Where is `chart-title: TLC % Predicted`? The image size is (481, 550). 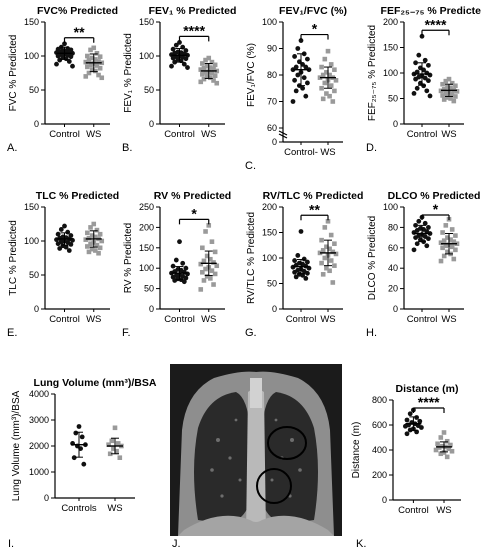 chart-title: TLC % Predicted is located at coordinates (77, 196).